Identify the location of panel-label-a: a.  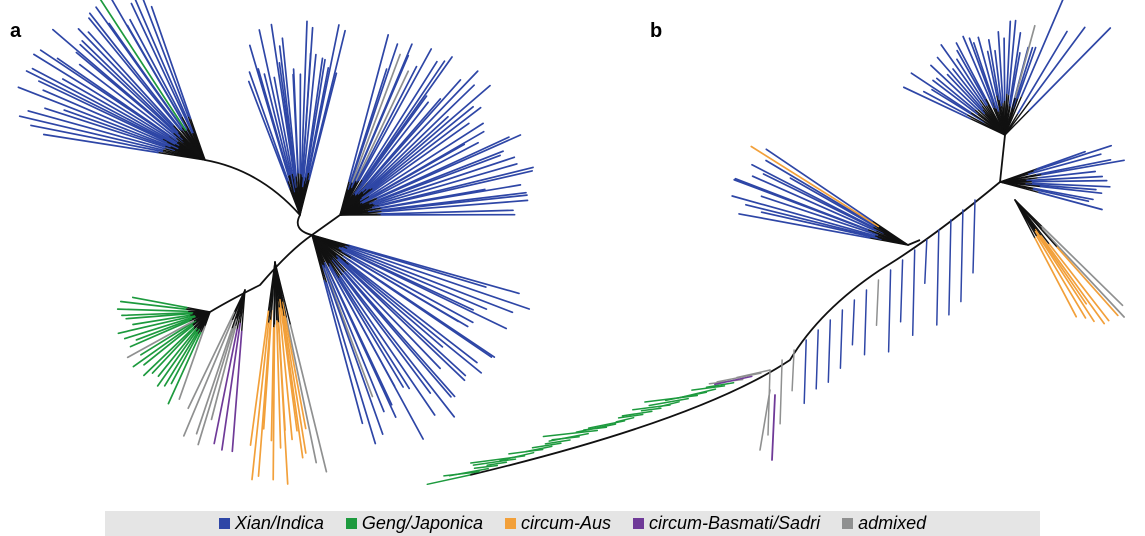
(16, 31).